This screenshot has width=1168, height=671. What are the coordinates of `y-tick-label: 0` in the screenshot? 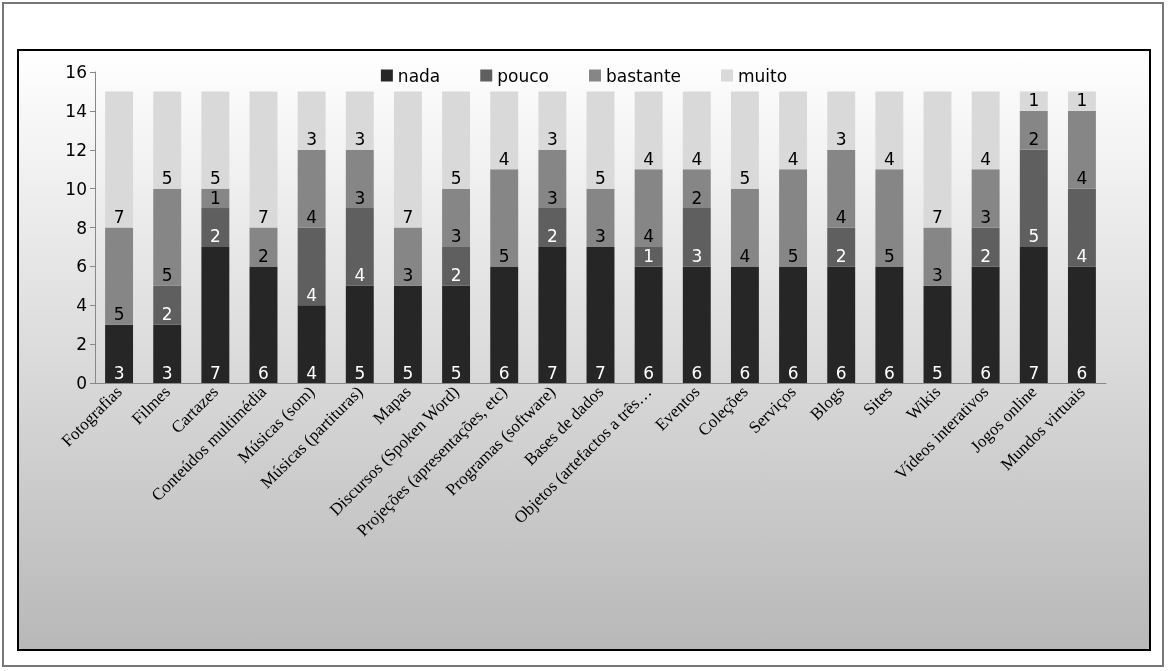 It's located at (81, 383).